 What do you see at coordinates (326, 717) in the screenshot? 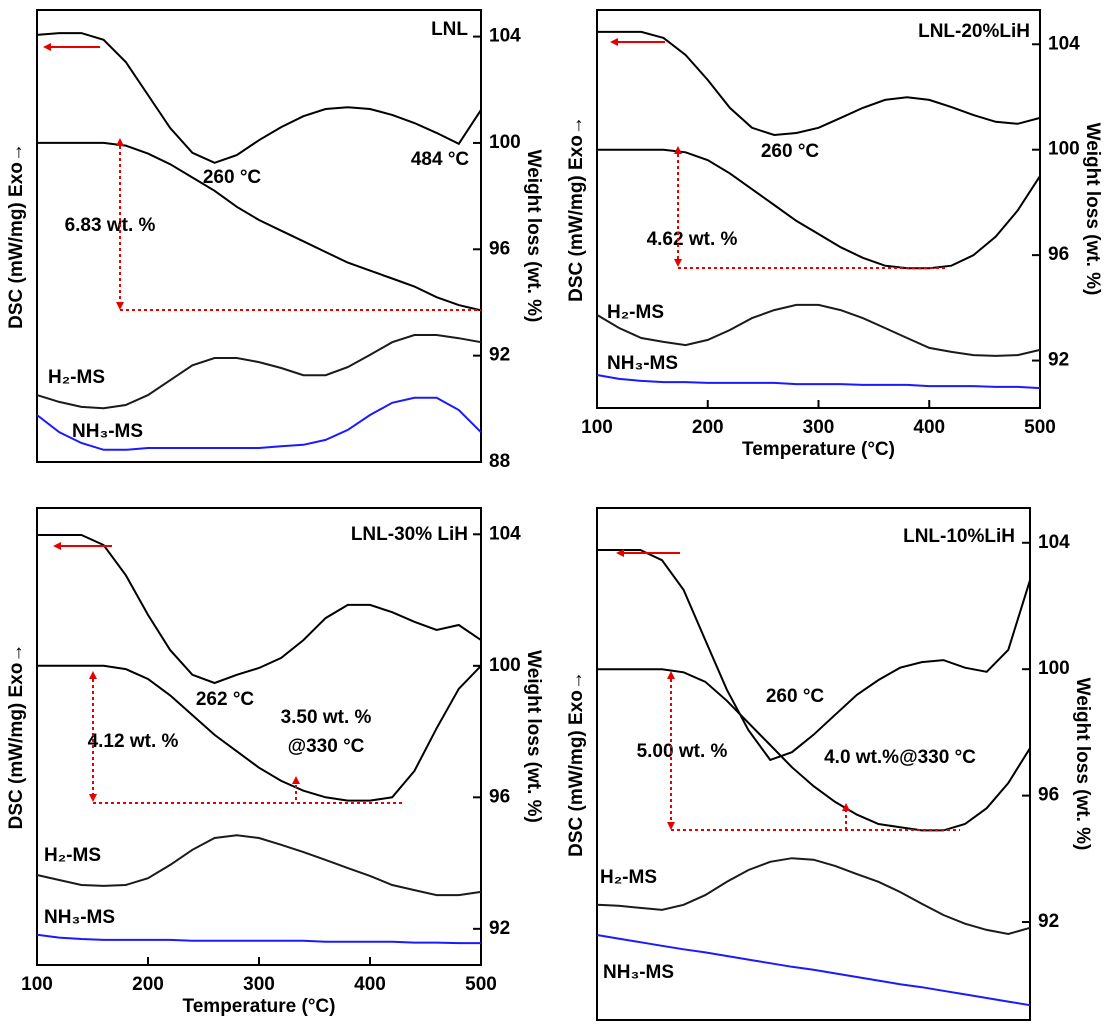
I see `annotation: 3.50 wt. %` at bounding box center [326, 717].